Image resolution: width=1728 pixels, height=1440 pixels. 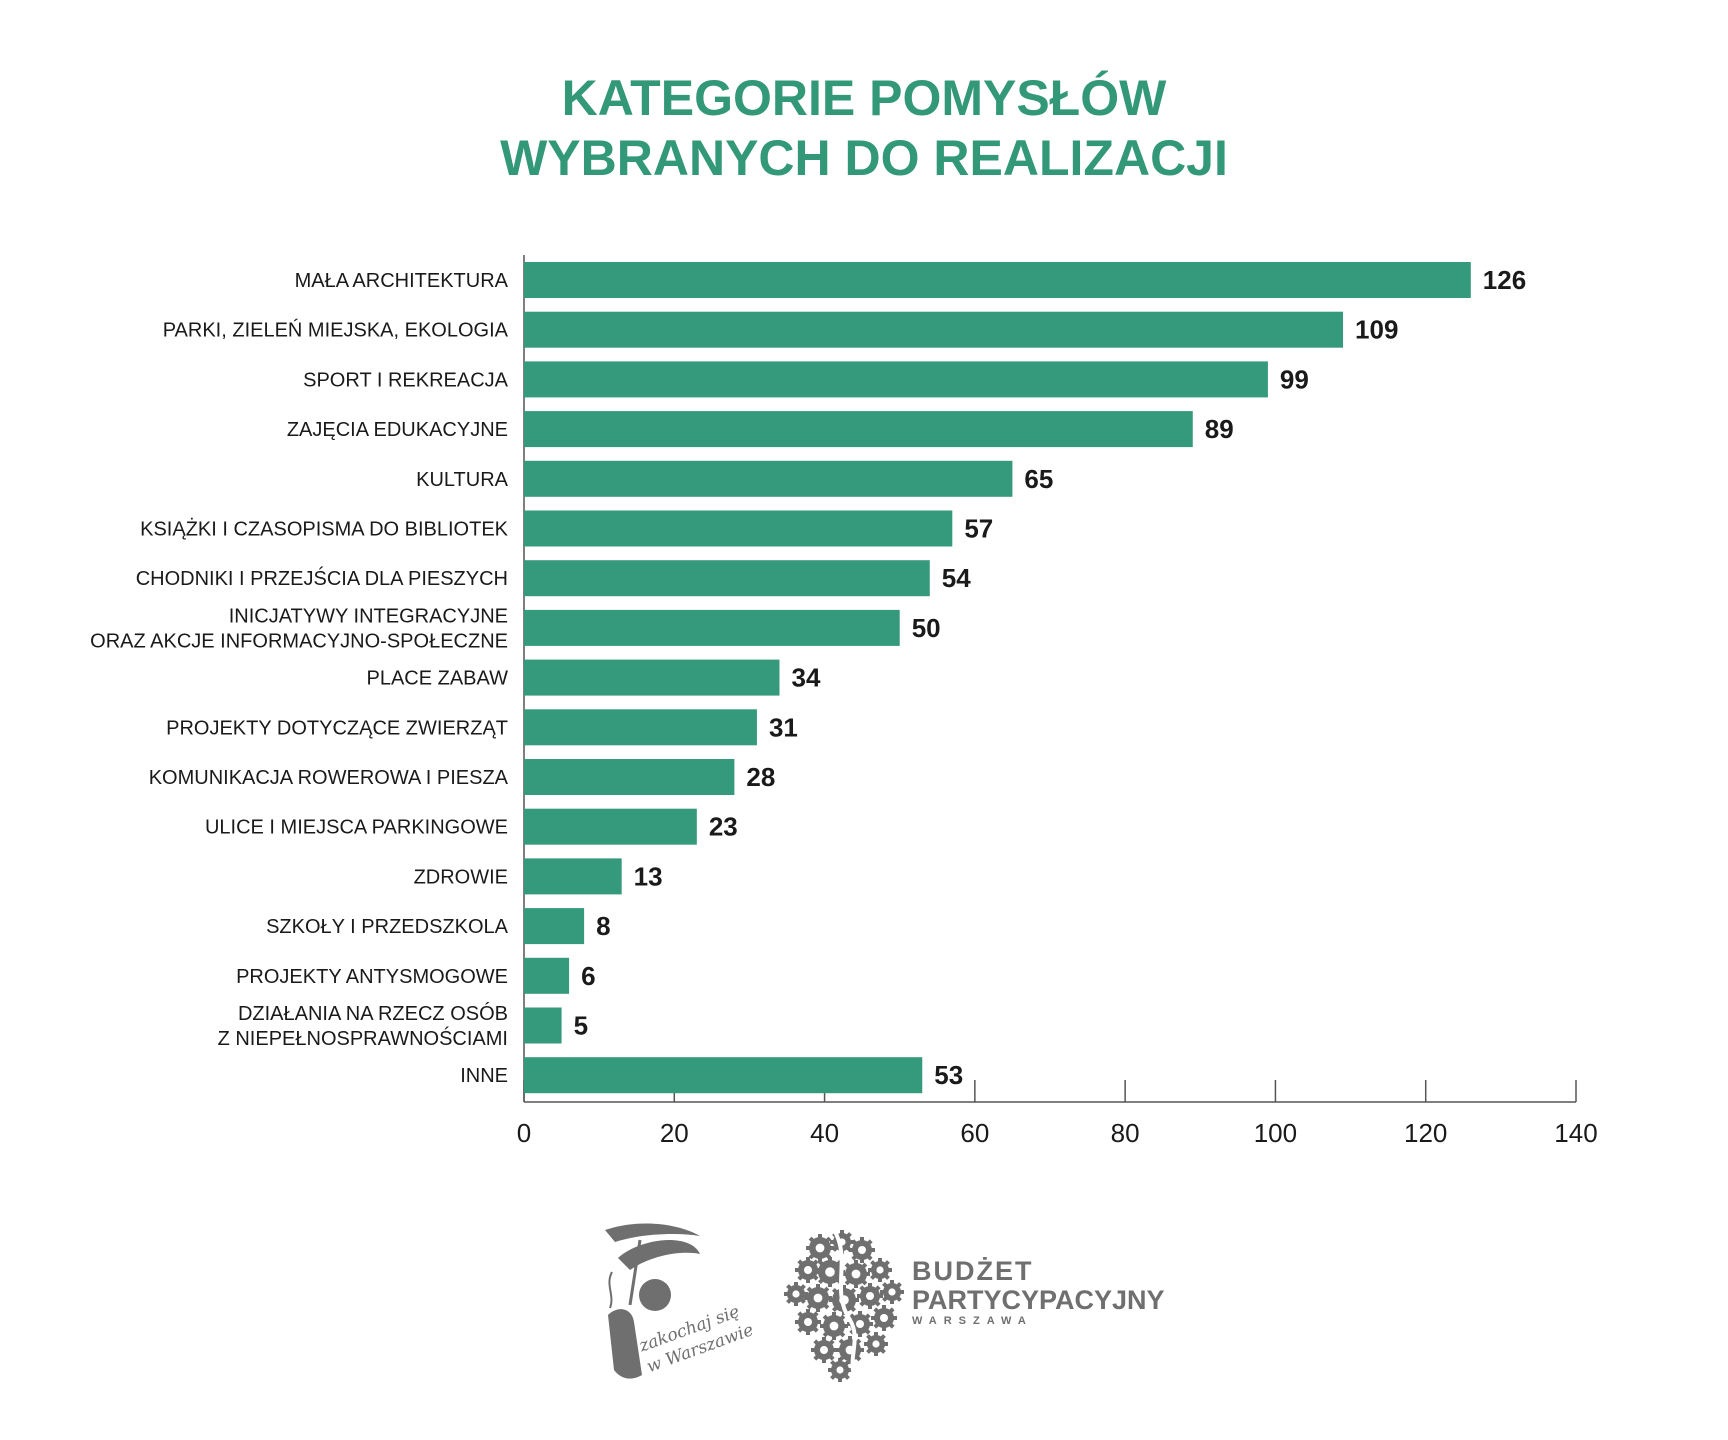 What do you see at coordinates (397, 430) in the screenshot?
I see `category-label: ZAJĘCIA EDUKACYJNE` at bounding box center [397, 430].